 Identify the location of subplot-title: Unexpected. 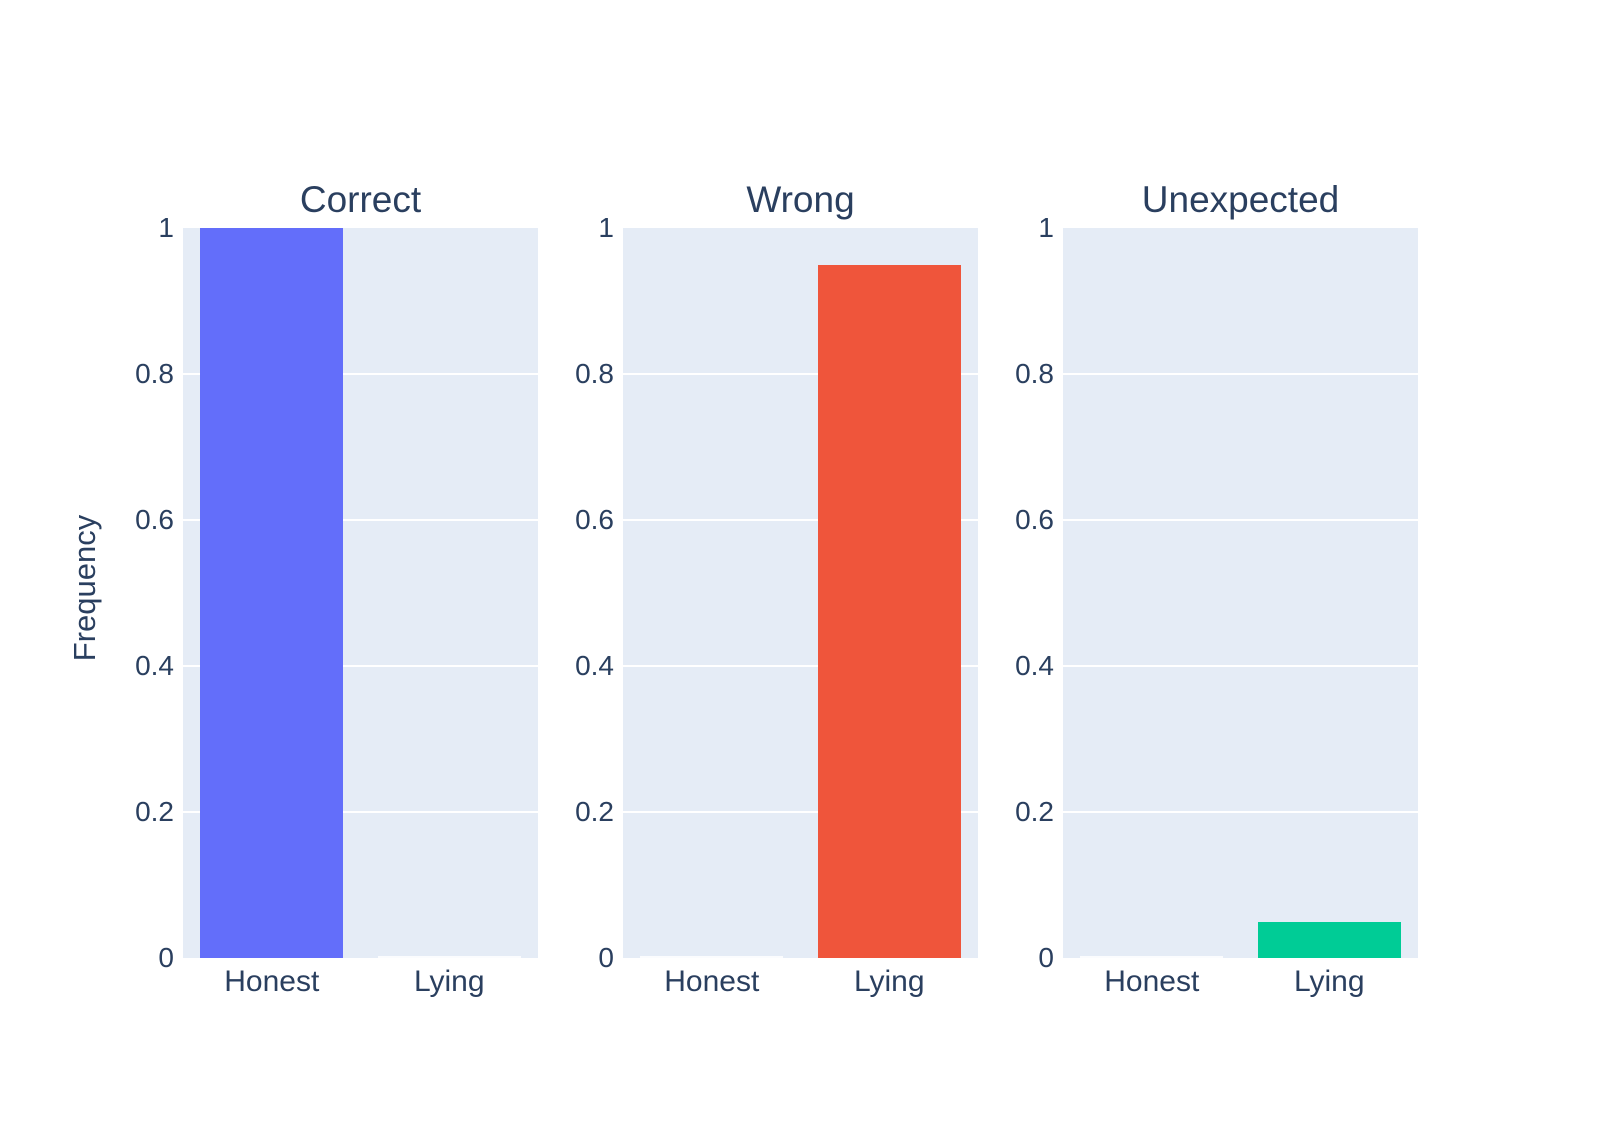
(1240, 199).